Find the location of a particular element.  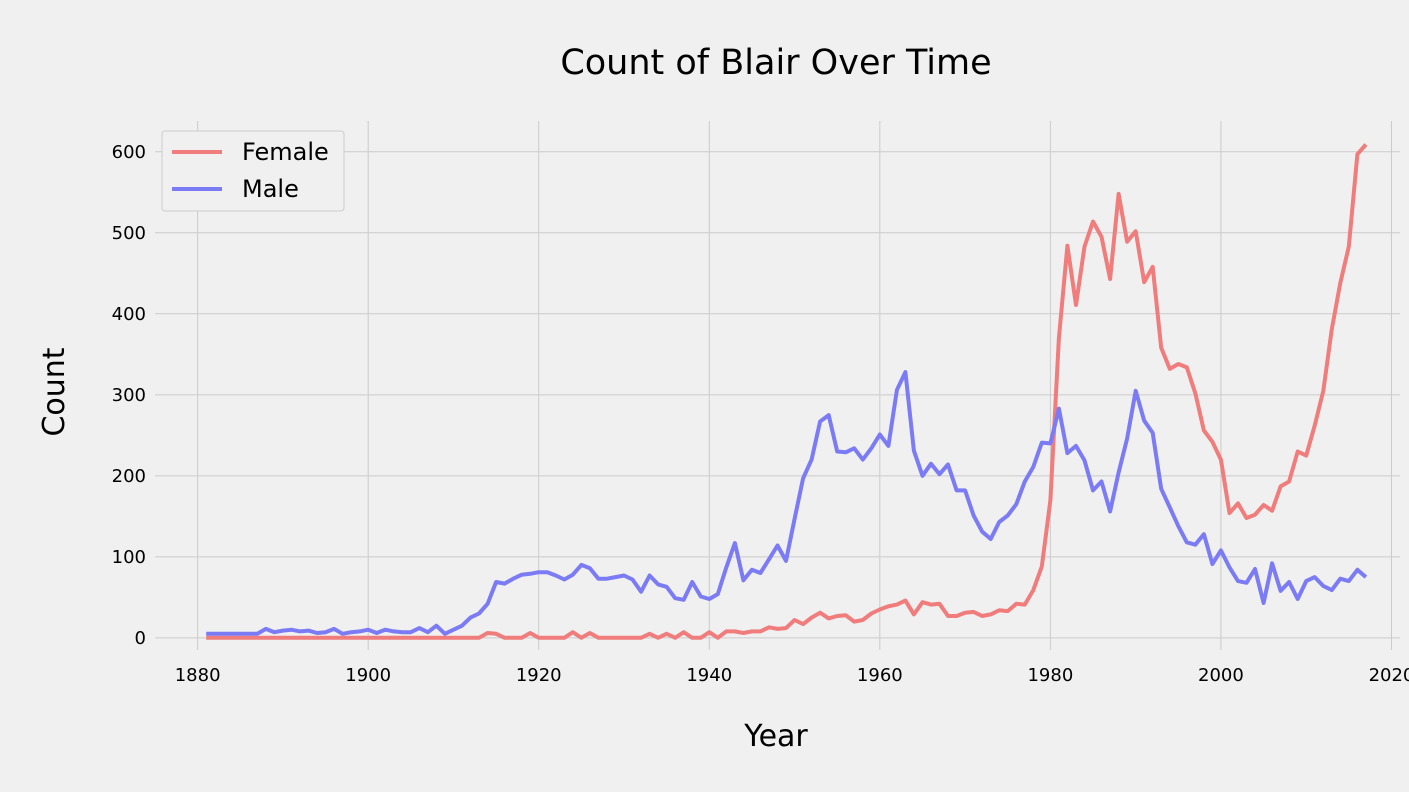

x-tick-label: 1980 is located at coordinates (1050, 675).